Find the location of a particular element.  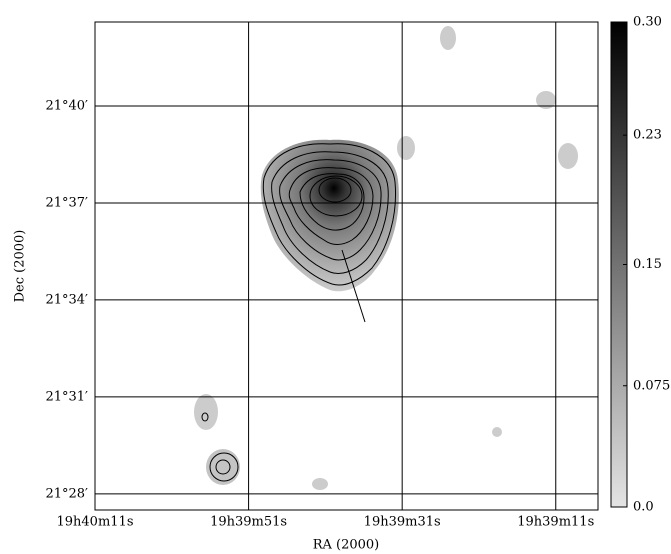

y-tick-label: 21°37′ is located at coordinates (66, 202).